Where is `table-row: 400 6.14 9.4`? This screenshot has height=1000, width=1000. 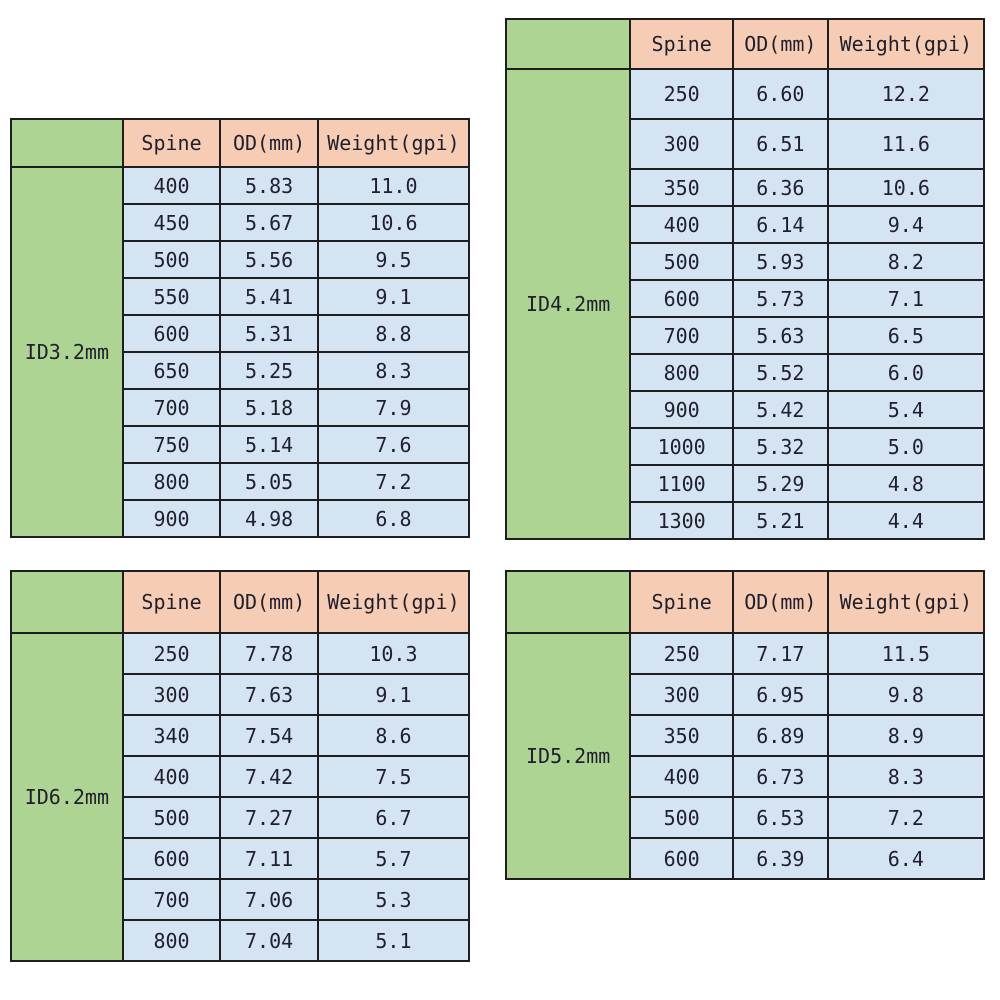 table-row: 400 6.14 9.4 is located at coordinates (746, 224).